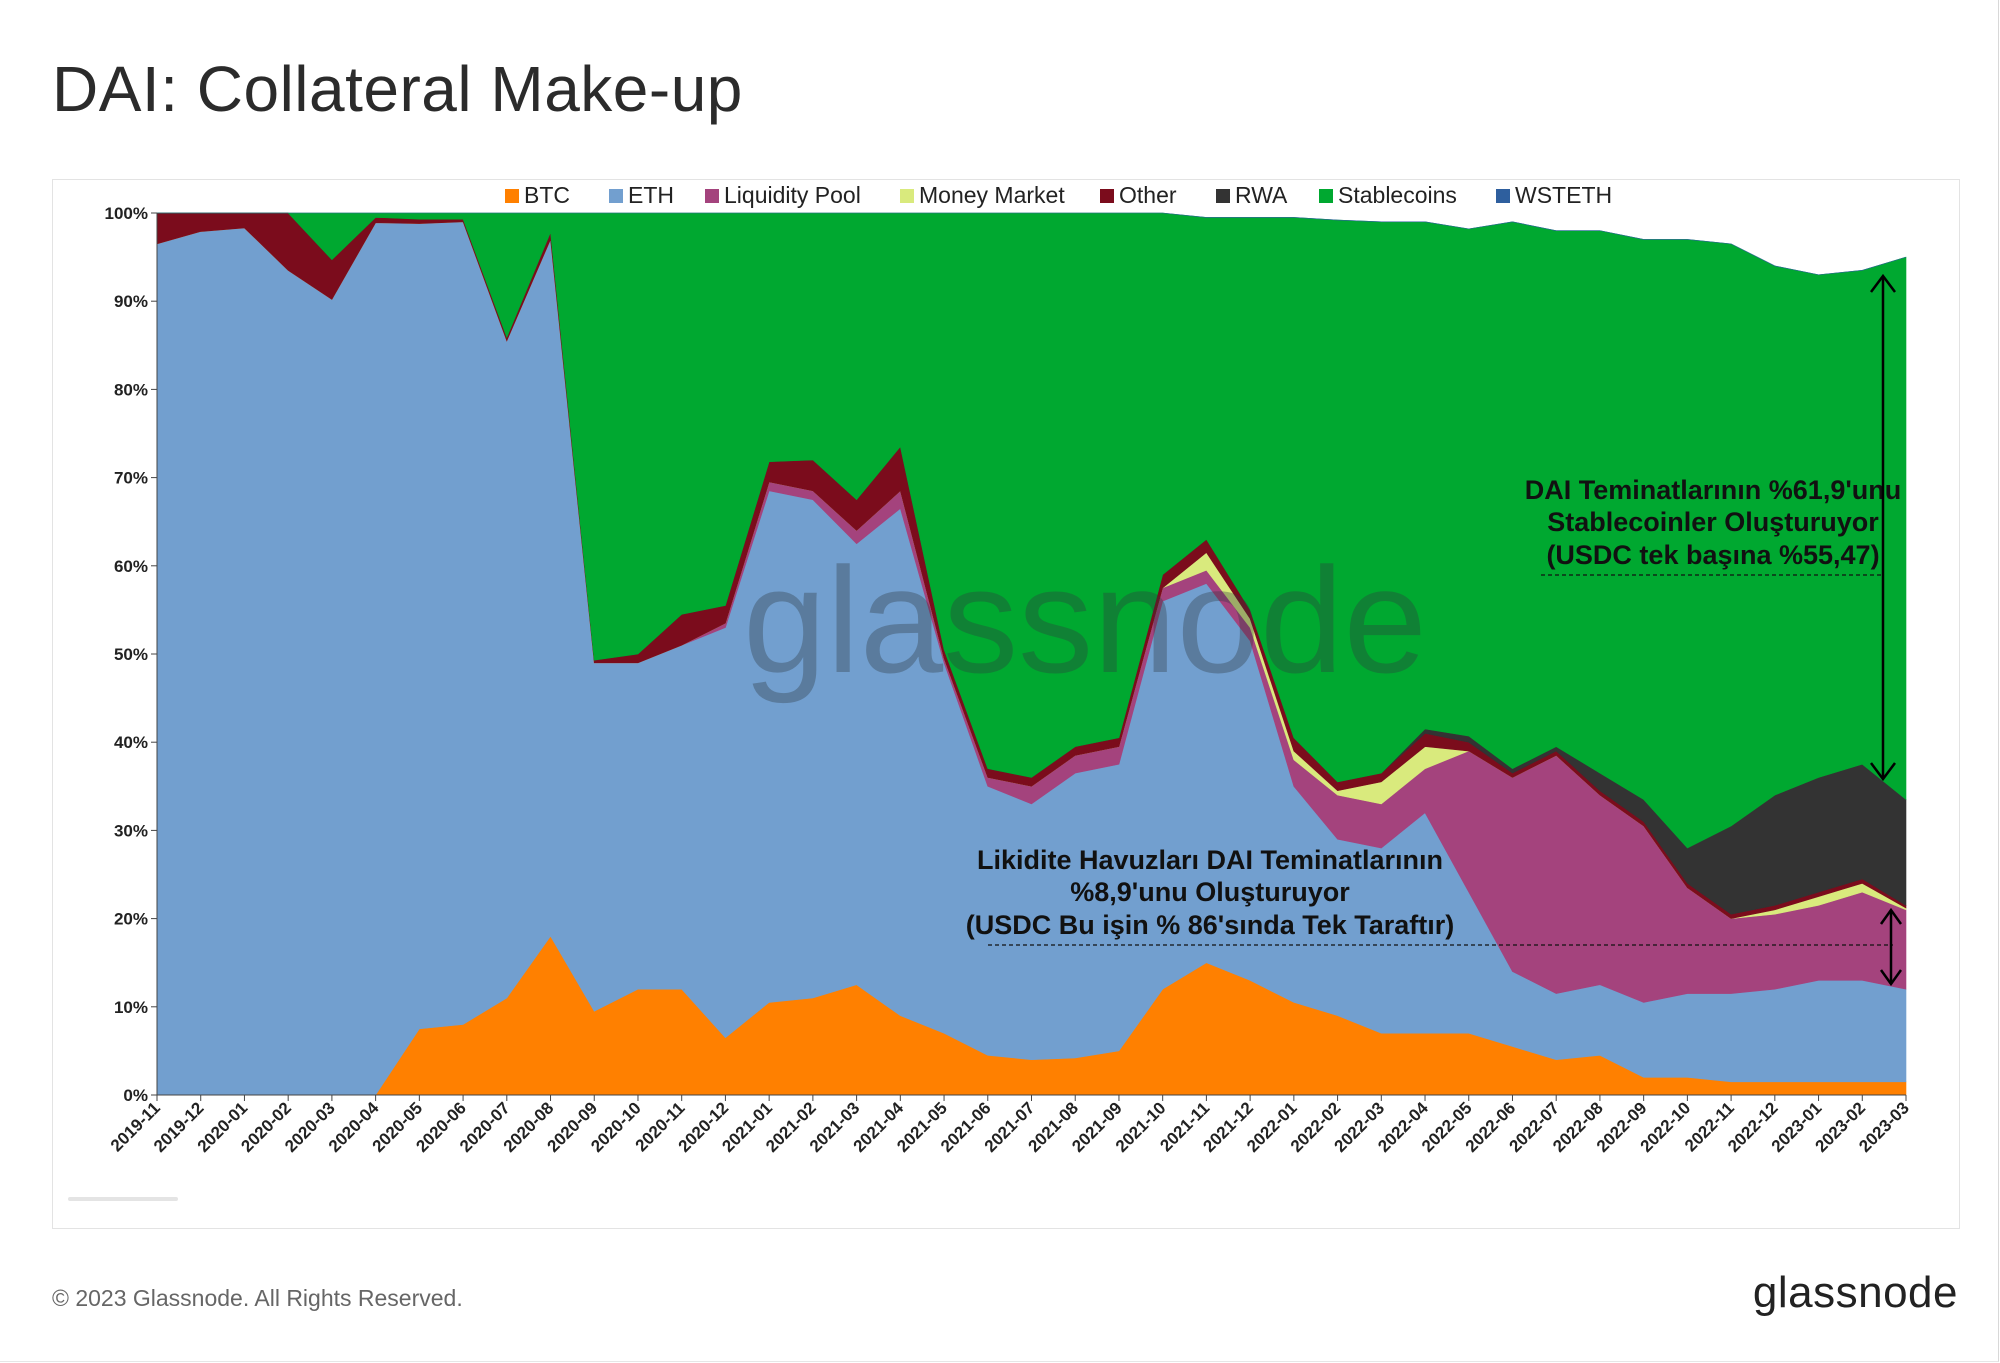  Describe the element at coordinates (992, 195) in the screenshot. I see `legend-label: Money Market` at that location.